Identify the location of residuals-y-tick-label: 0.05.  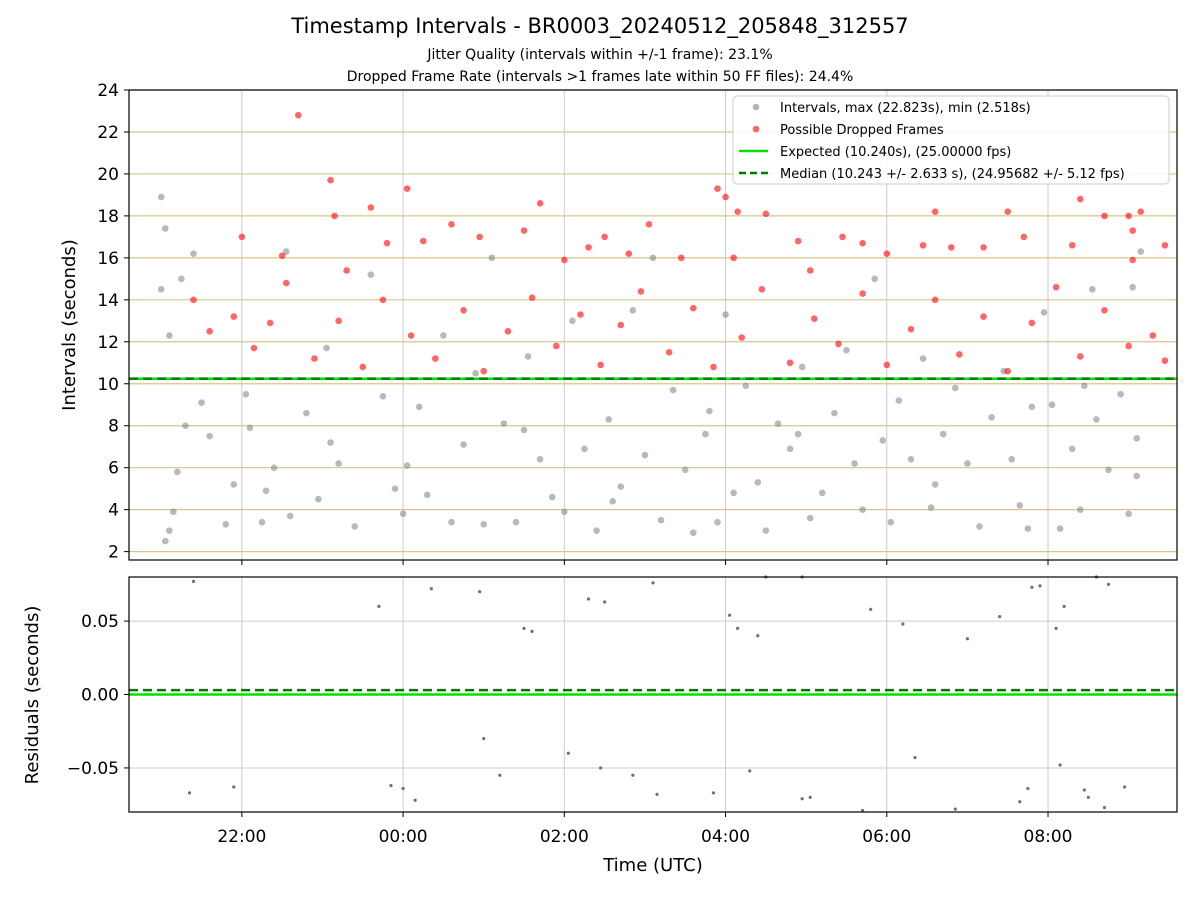
(100, 622).